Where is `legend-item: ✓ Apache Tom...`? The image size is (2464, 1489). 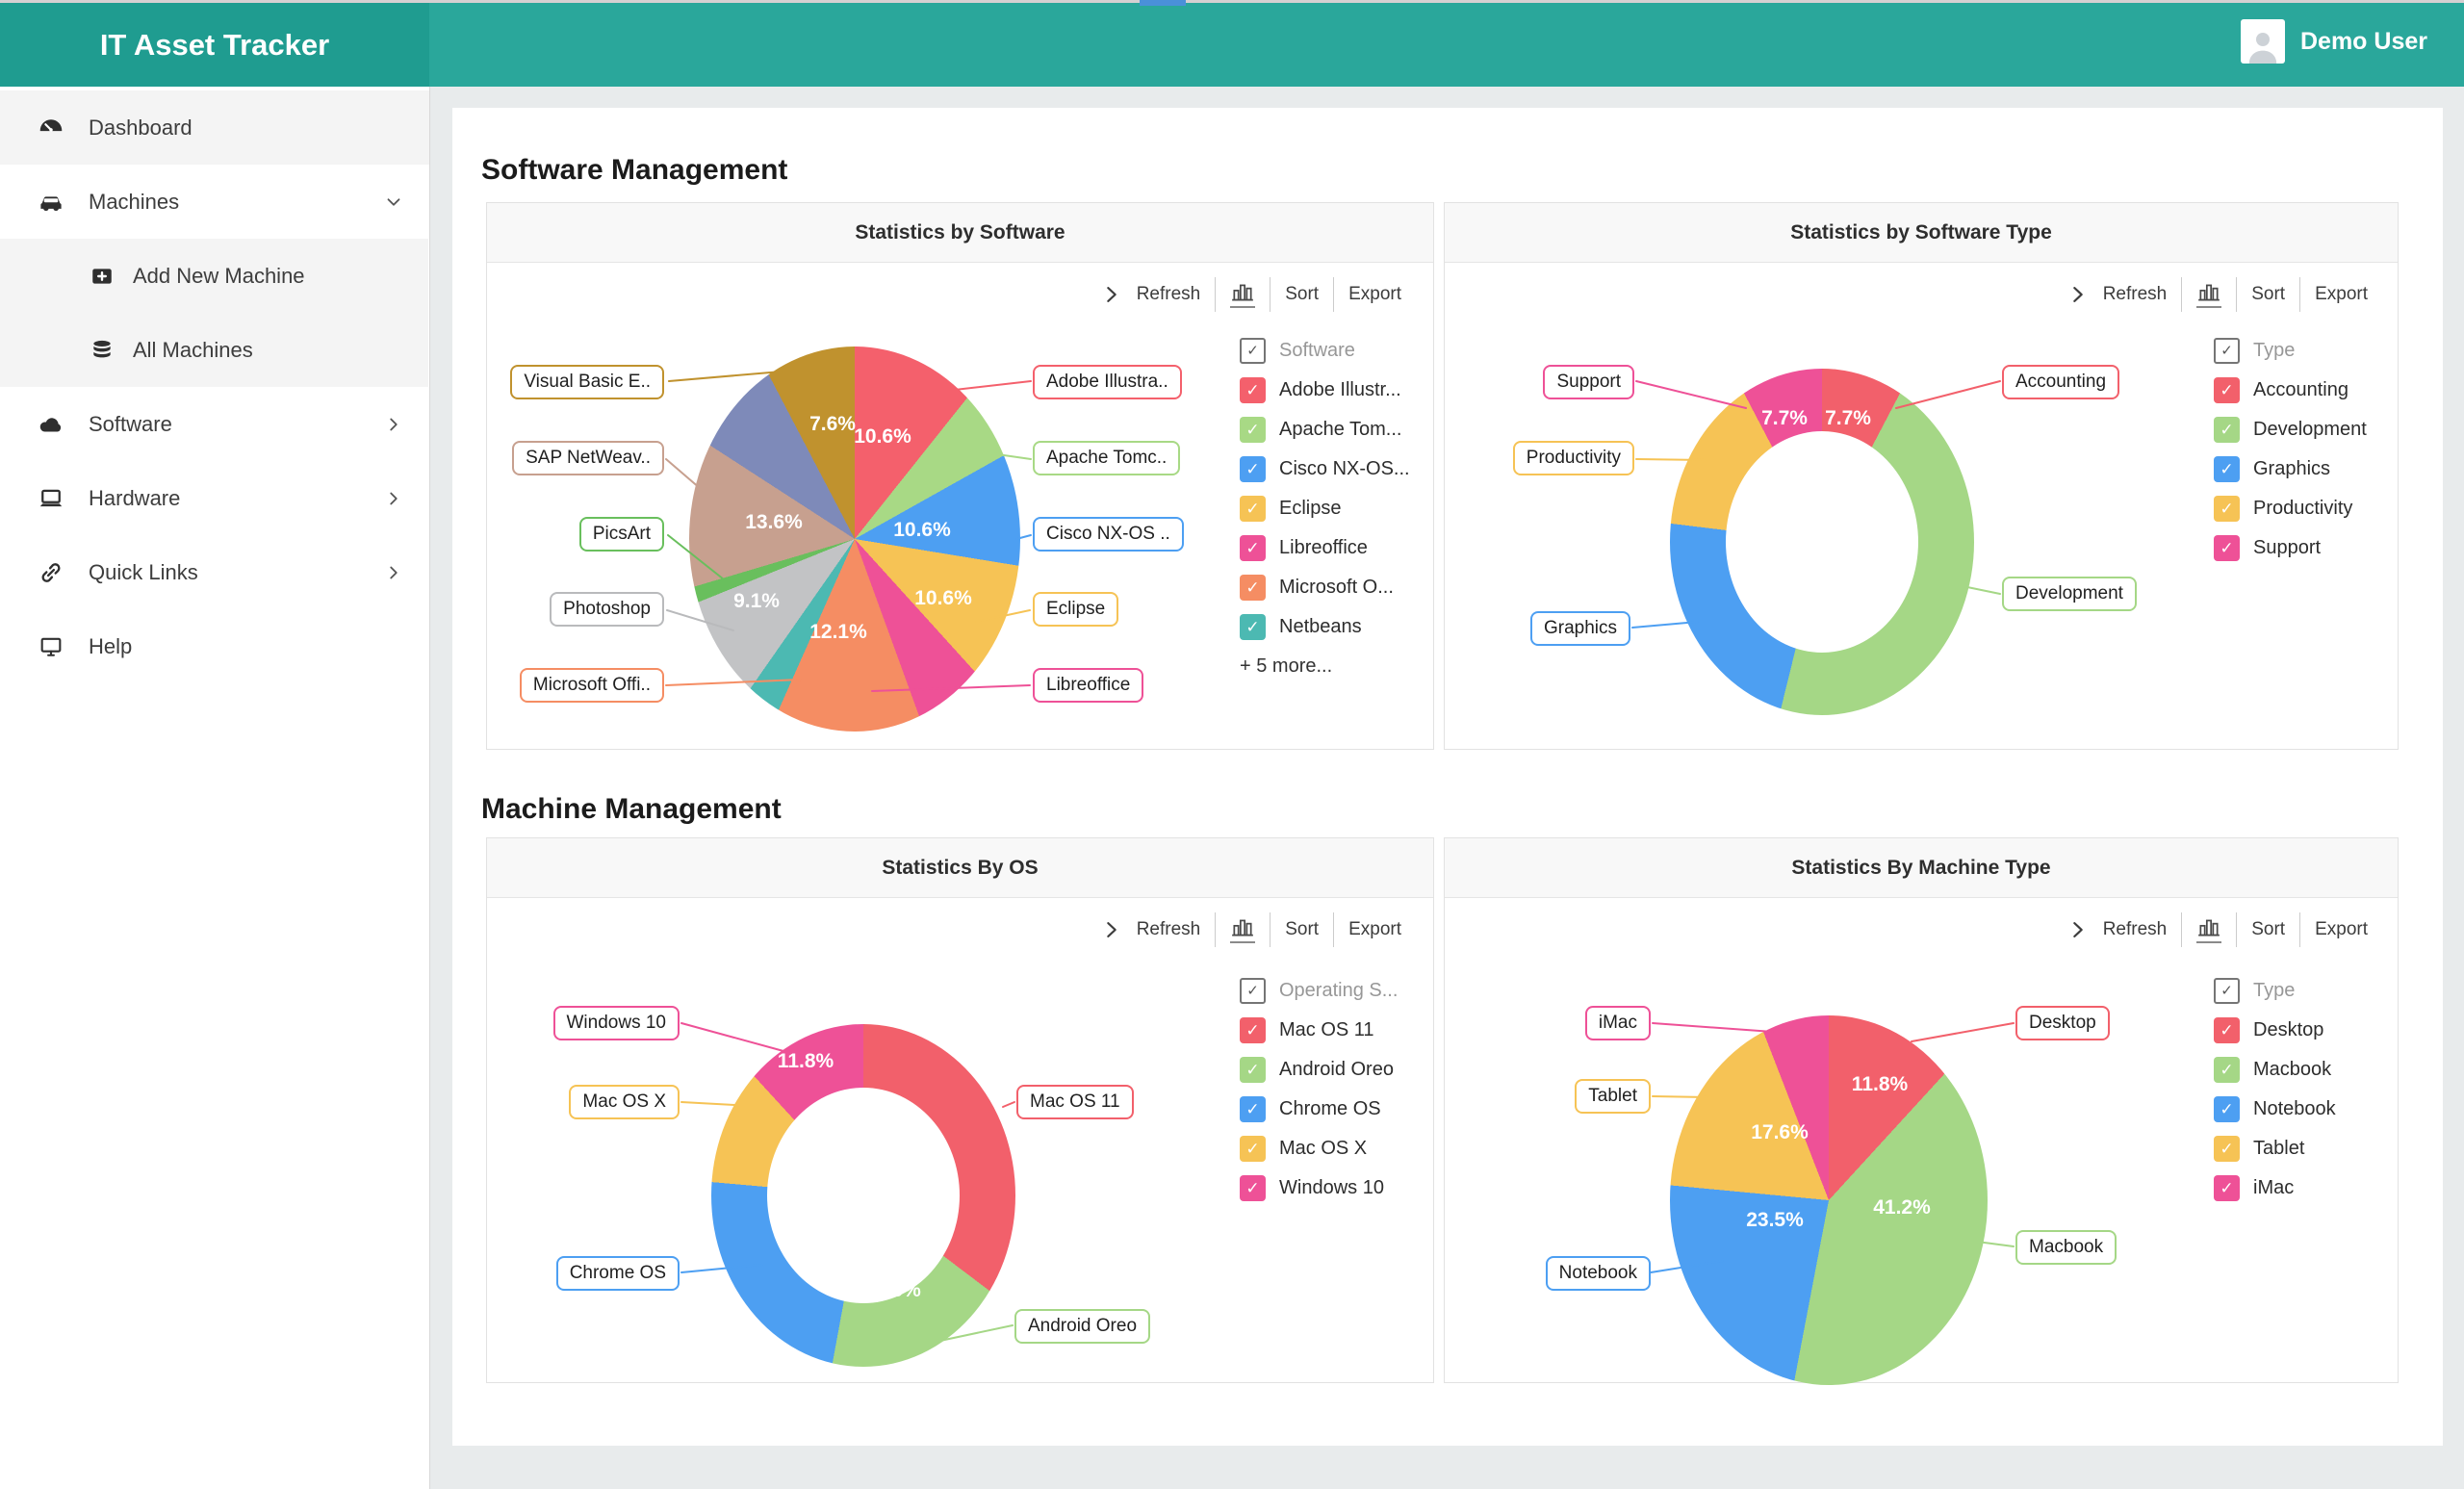 legend-item: ✓ Apache Tom... is located at coordinates (1325, 430).